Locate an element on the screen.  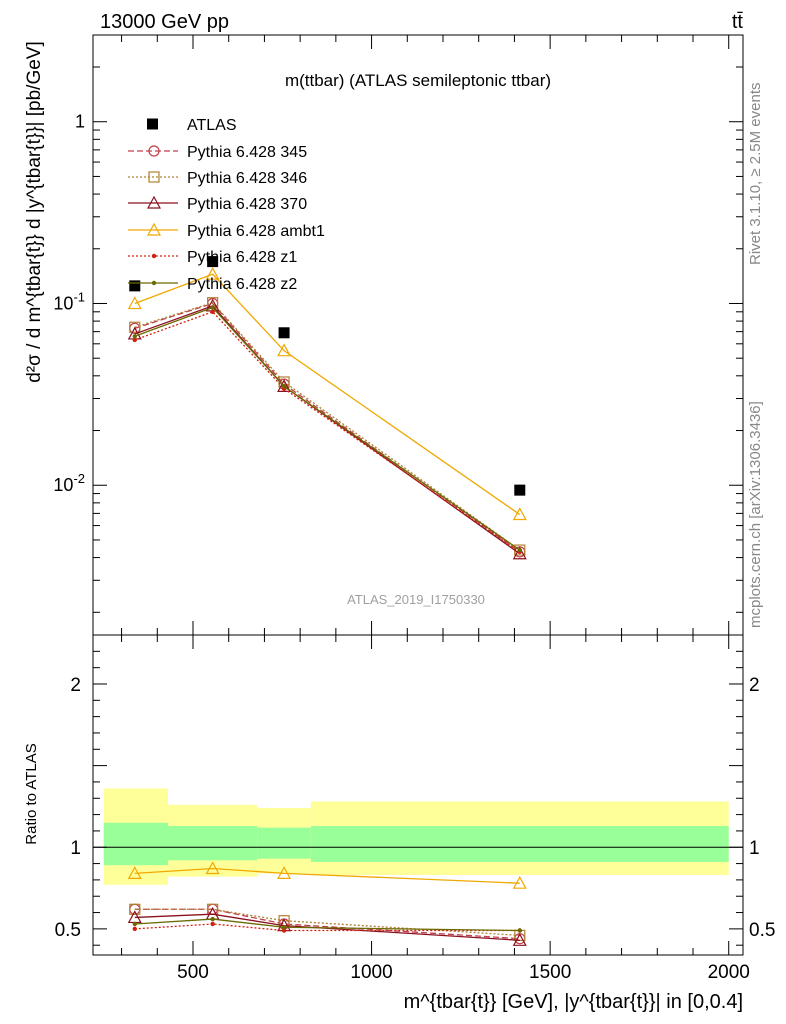
legend-label: Pythia 6.428 z1 is located at coordinates (242, 257).